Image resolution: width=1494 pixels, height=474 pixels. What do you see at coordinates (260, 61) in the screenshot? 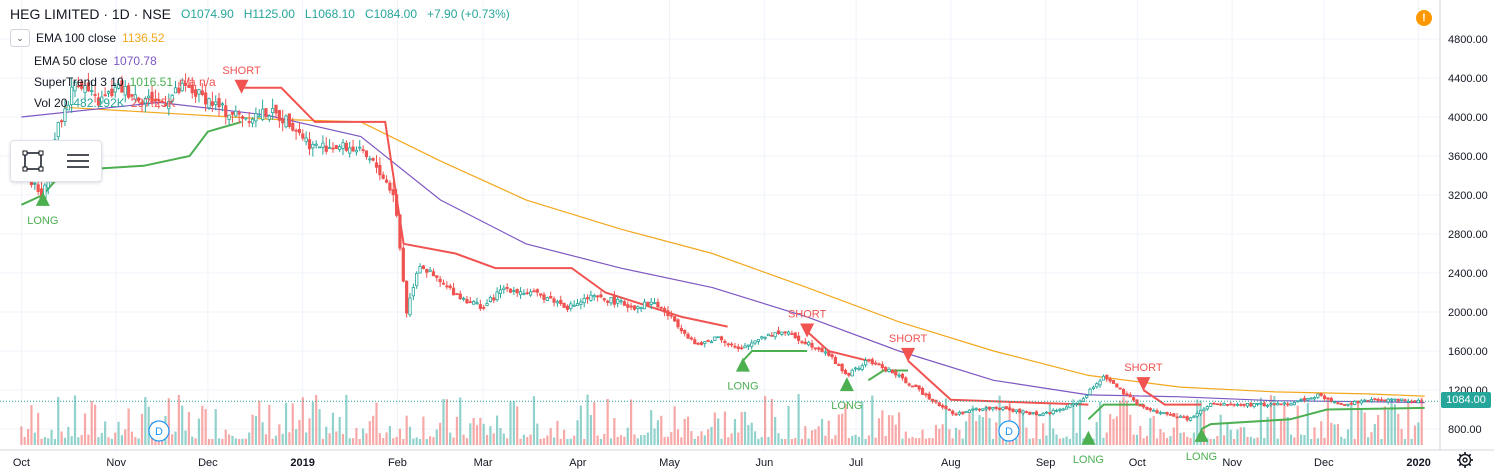
I see `indicator-ema50: EMA 50 close 1070.78` at bounding box center [260, 61].